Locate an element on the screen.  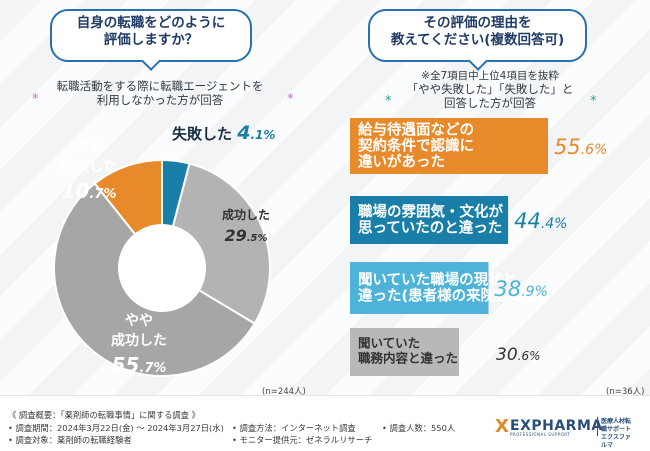
right-question-line-1: その評価の理由を is located at coordinates (477, 23).